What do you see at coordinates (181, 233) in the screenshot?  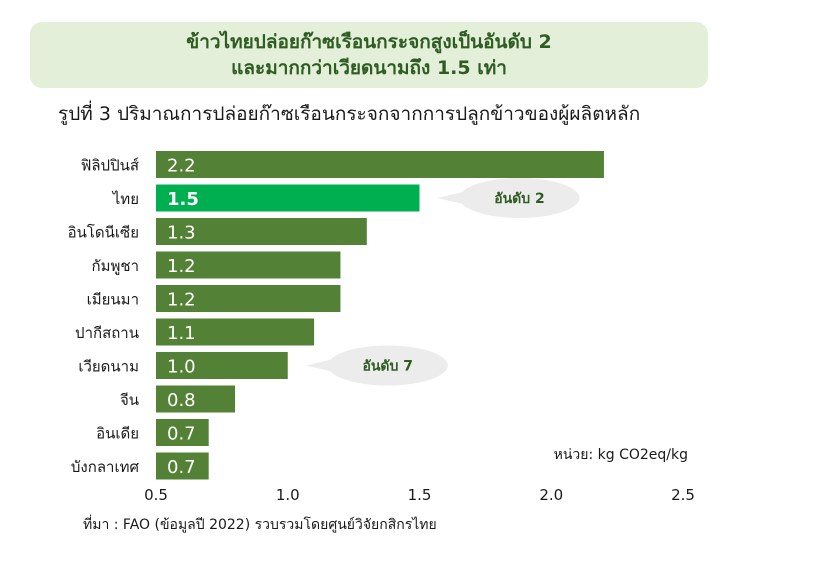 I see `bar-value-label: 1.3` at bounding box center [181, 233].